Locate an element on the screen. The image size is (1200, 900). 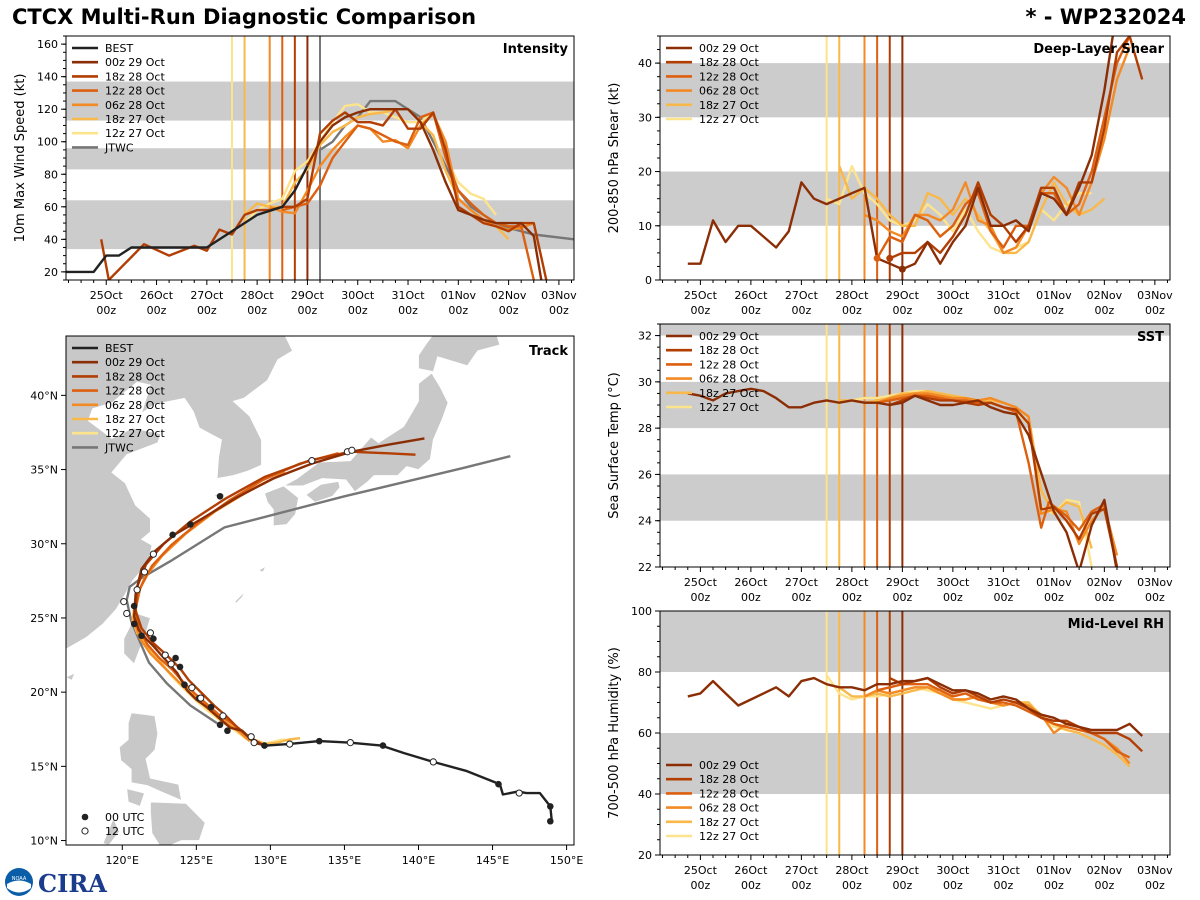
intensity-series-line is located at coordinates (187, 219).